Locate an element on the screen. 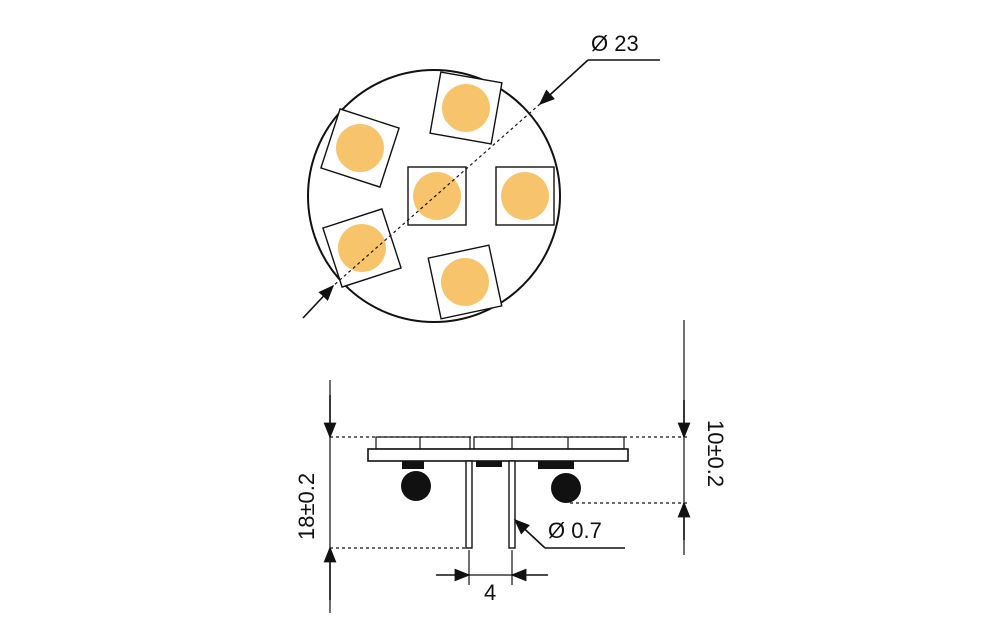 The height and width of the screenshot is (640, 1000). pin-spacing-label: 4 is located at coordinates (490, 592).